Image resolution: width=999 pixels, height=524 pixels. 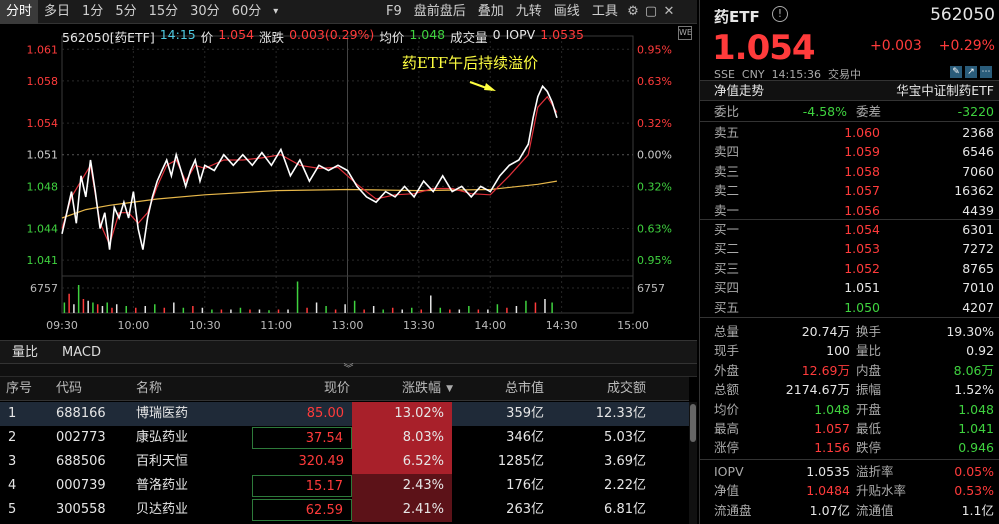 I want to click on stat-label: 均价, so click(x=727, y=409).